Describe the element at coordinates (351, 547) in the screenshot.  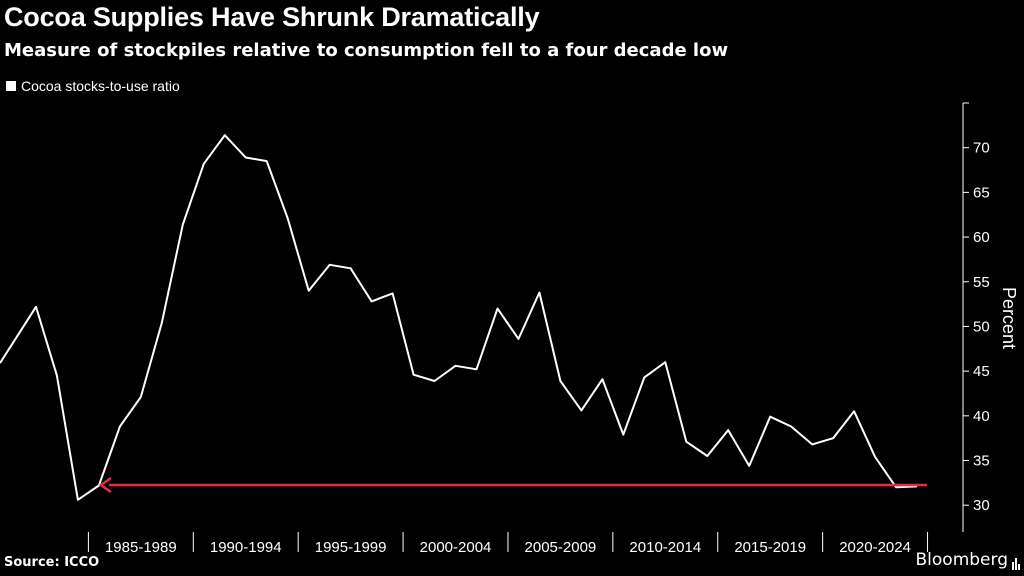
I see `x-tick-label: 1995-1999` at that location.